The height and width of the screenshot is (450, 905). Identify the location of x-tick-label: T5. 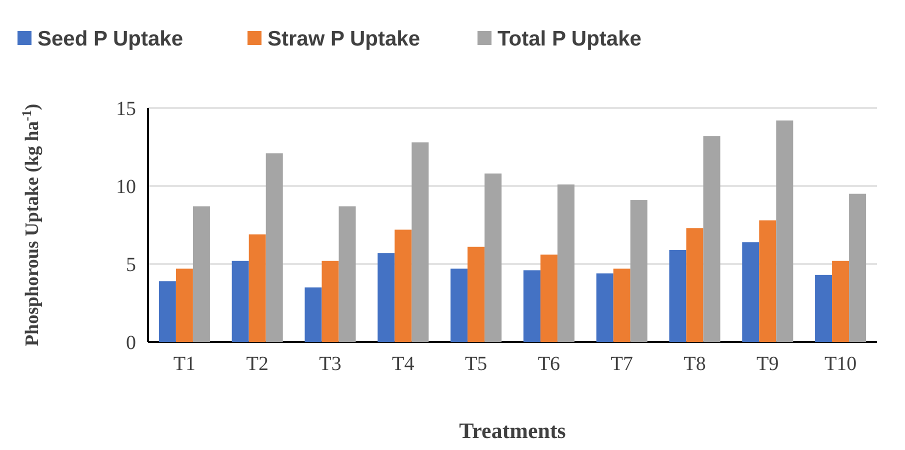
(476, 364).